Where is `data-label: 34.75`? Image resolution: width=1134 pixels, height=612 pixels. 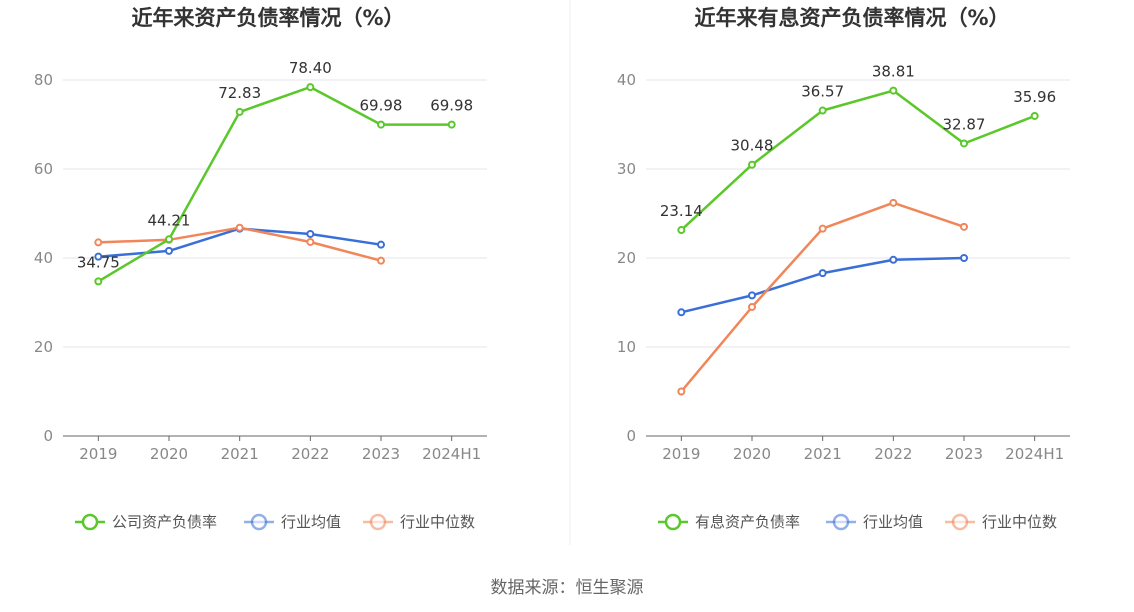 data-label: 34.75 is located at coordinates (98, 262).